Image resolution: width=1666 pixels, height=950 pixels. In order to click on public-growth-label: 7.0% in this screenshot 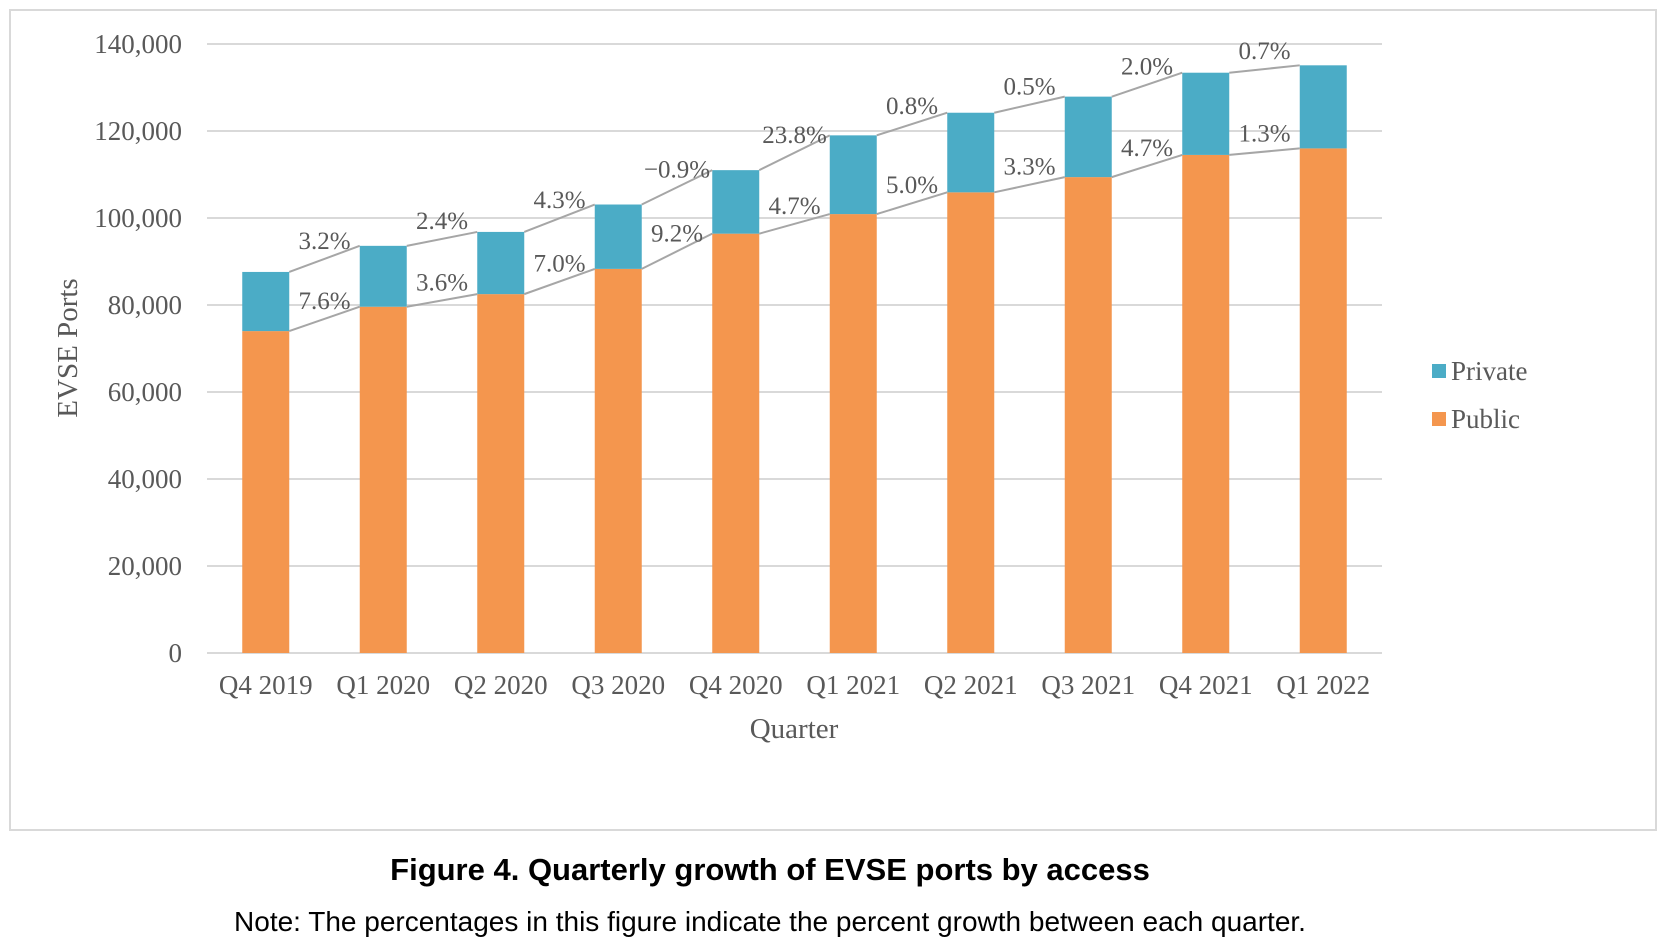, I will do `click(559, 264)`.